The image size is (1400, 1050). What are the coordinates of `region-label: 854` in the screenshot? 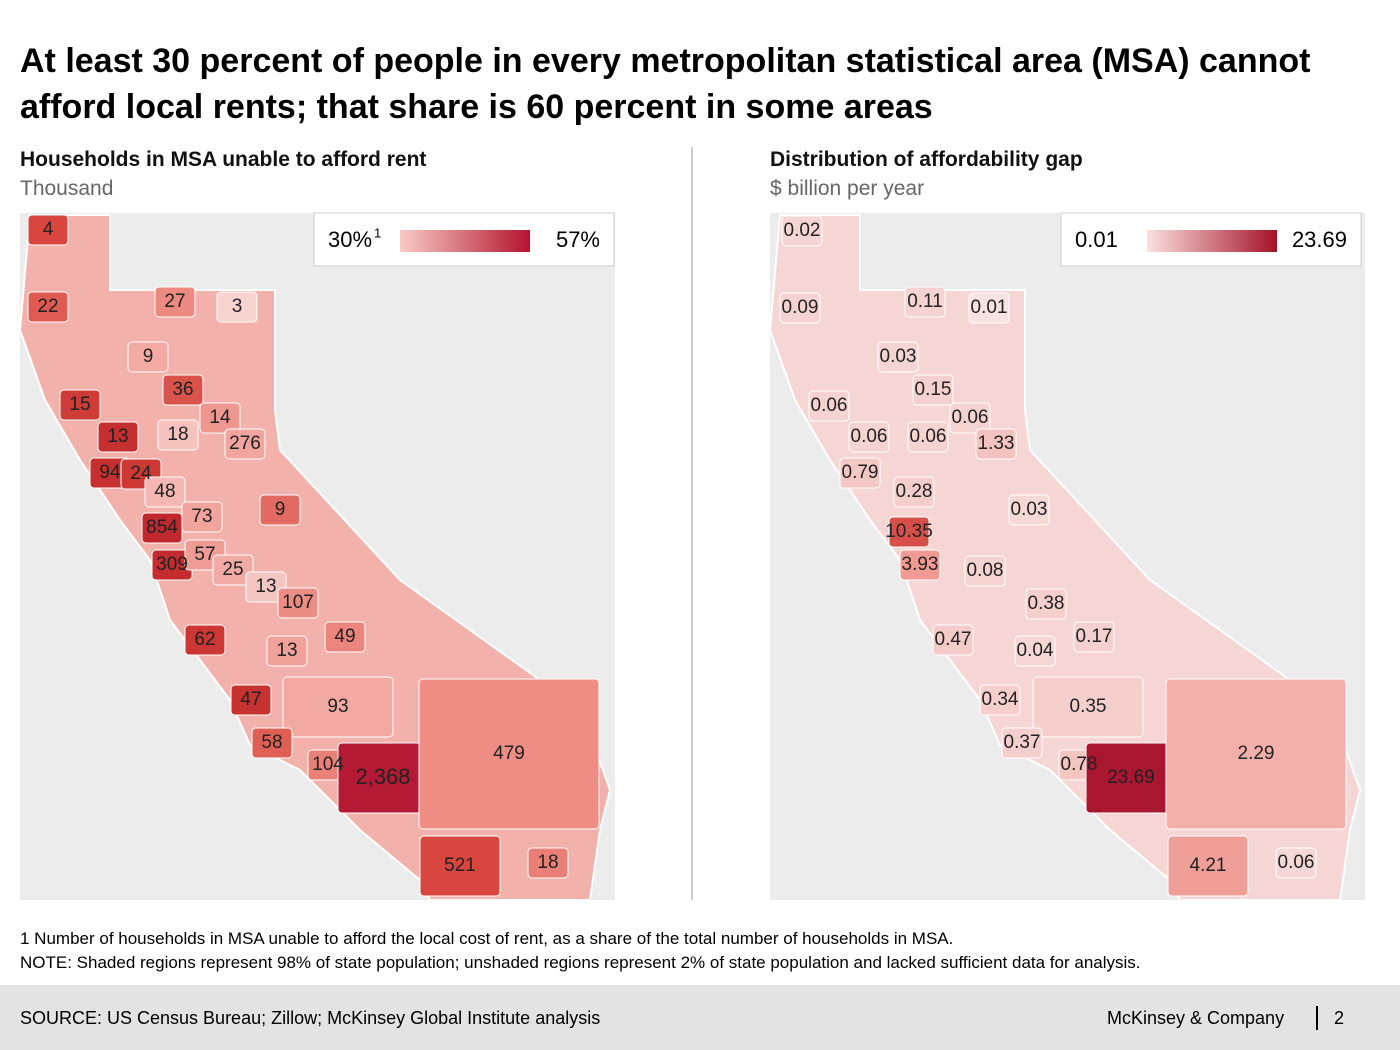 It's located at (162, 527).